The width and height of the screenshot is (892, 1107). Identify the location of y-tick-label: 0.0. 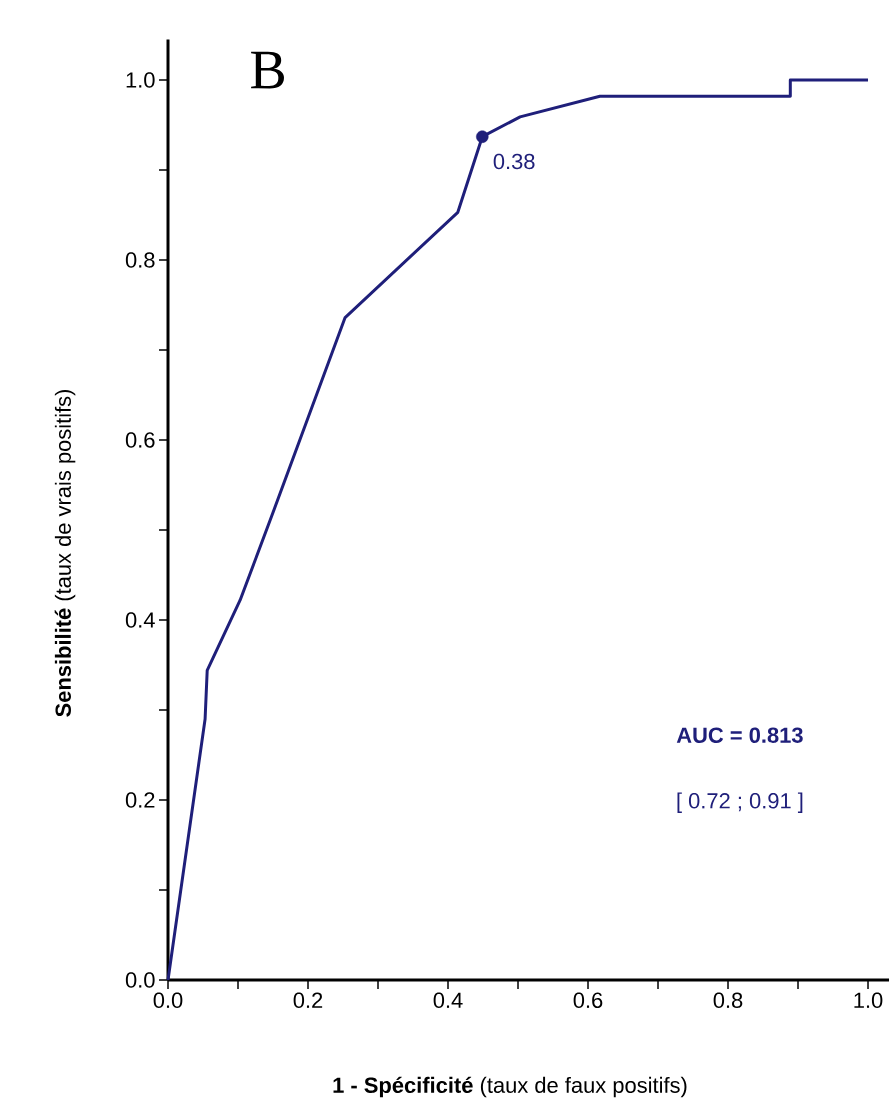
(140, 980).